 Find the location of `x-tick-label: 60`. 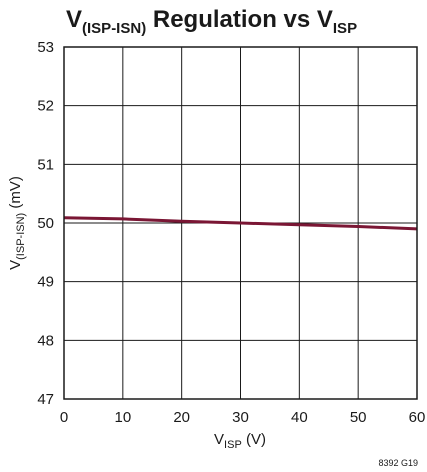

x-tick-label: 60 is located at coordinates (417, 417).